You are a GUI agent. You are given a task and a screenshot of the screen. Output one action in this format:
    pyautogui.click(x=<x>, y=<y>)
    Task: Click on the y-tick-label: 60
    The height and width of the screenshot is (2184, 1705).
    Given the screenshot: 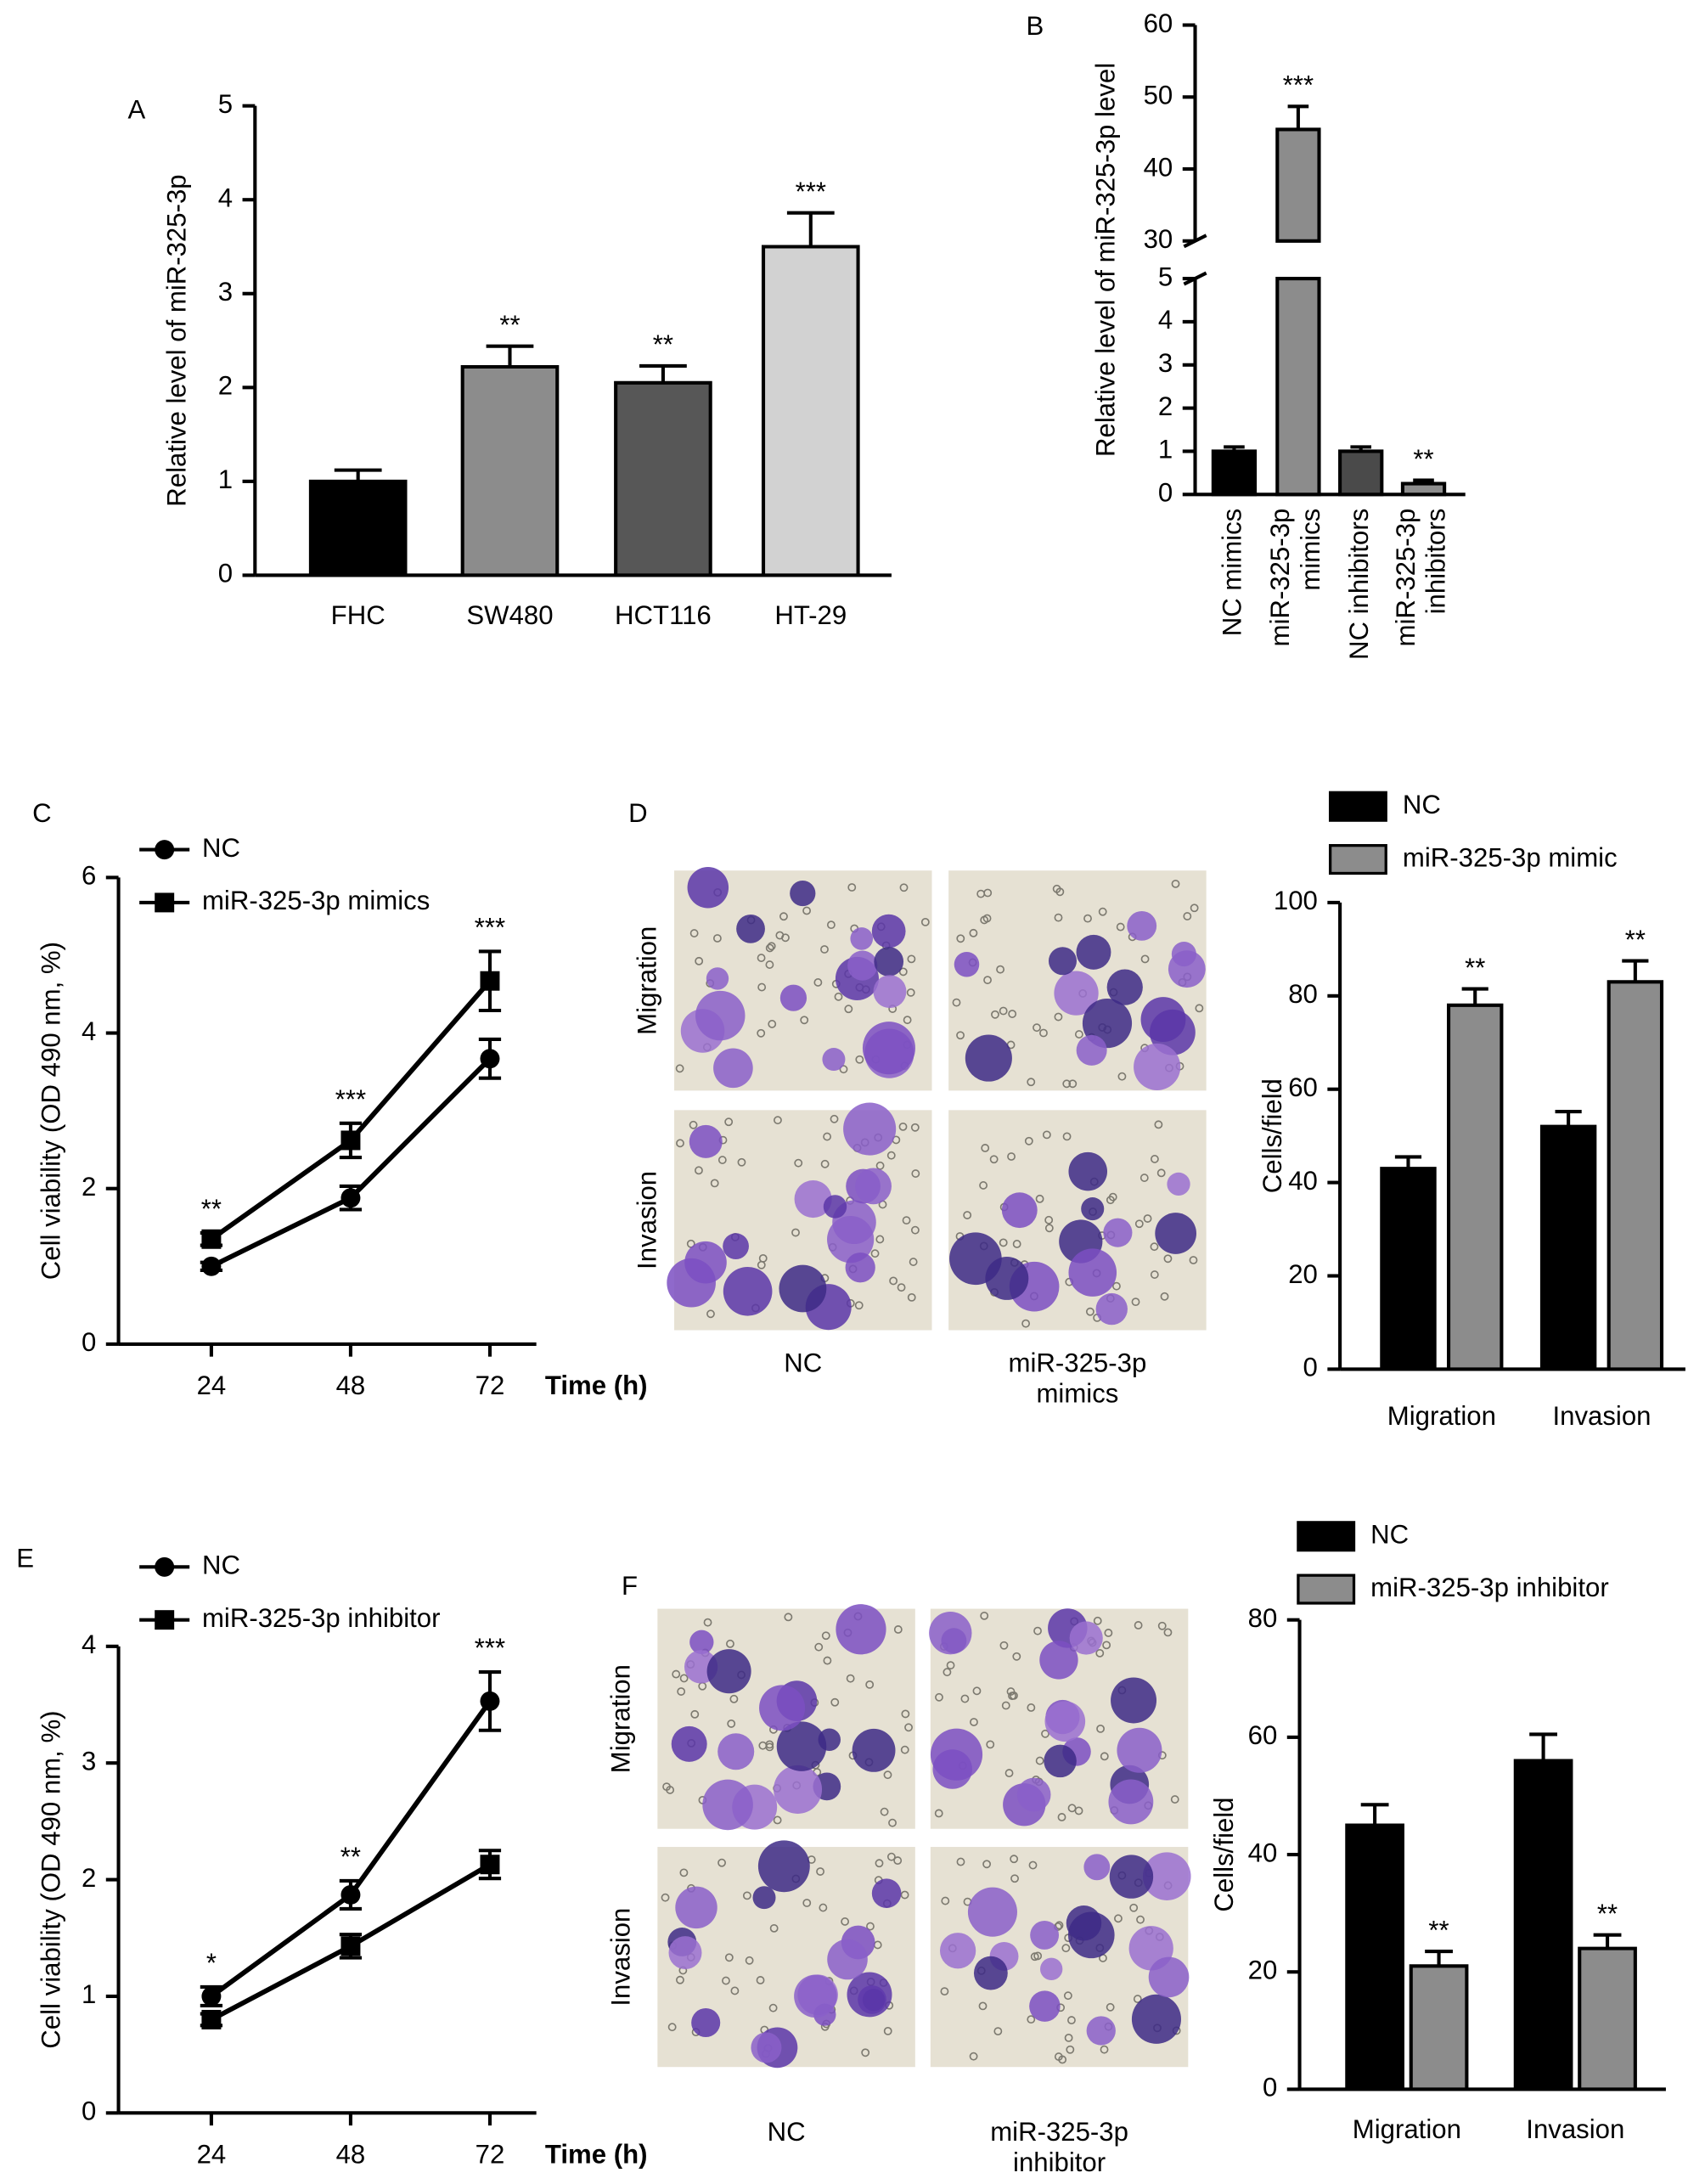 What is the action you would take?
    pyautogui.click(x=1263, y=1735)
    